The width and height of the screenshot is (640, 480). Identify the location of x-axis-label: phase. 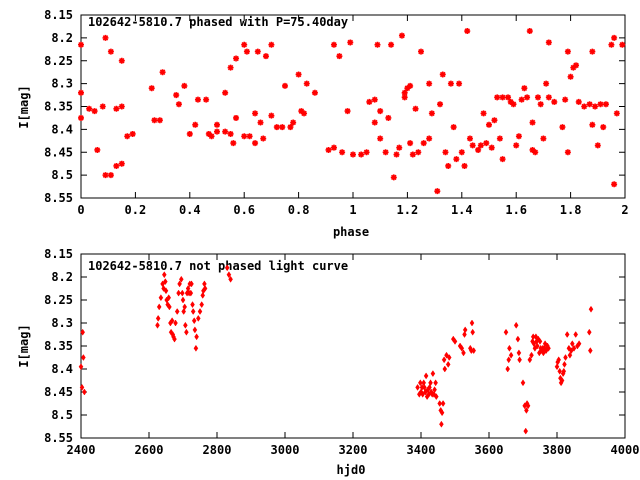
(351, 232).